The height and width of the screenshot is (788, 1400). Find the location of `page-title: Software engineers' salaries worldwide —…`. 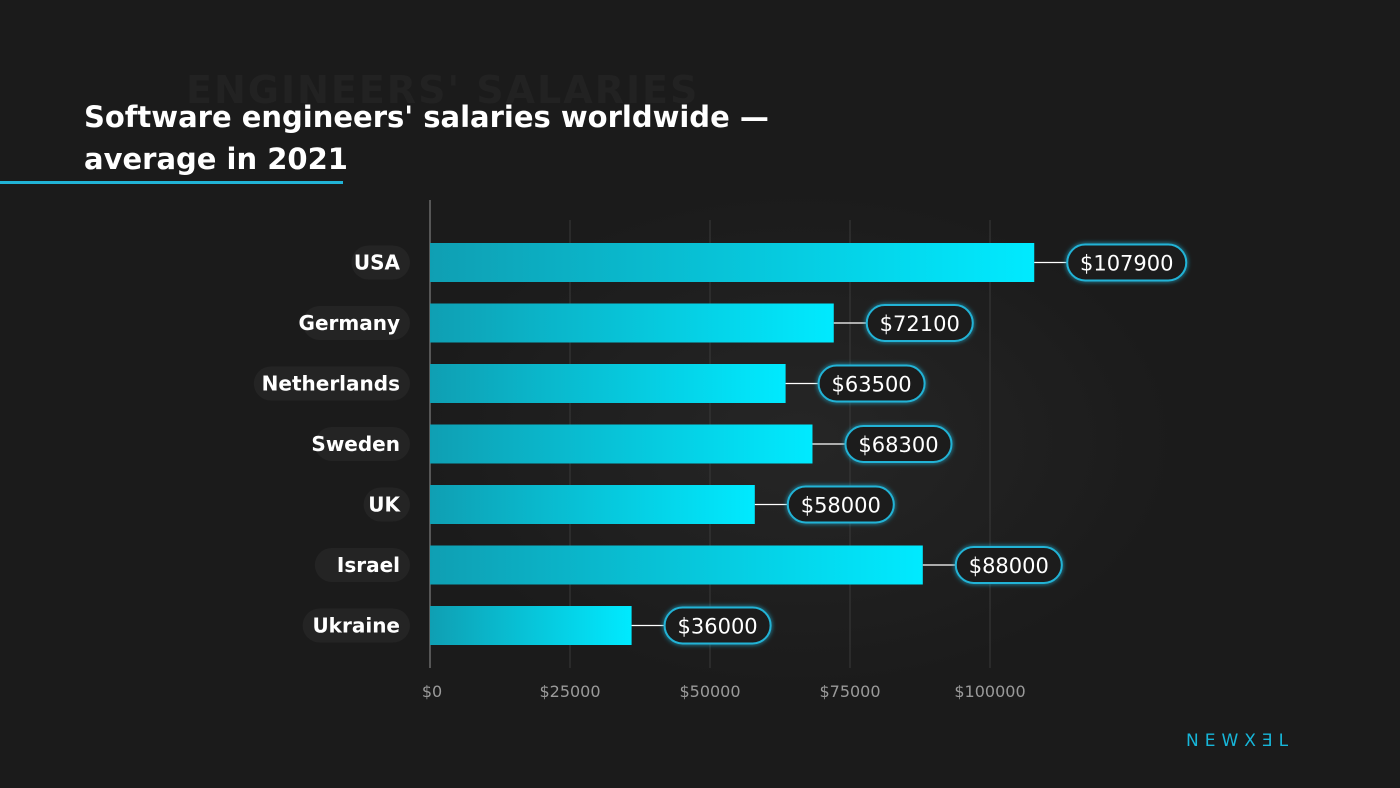

page-title: Software engineers' salaries worldwide —… is located at coordinates (426, 138).